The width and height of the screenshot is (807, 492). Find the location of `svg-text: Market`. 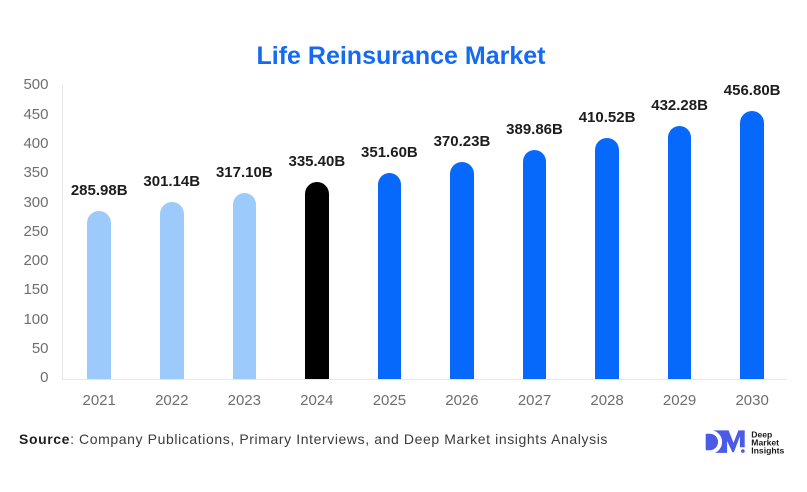

svg-text: Market is located at coordinates (765, 442).